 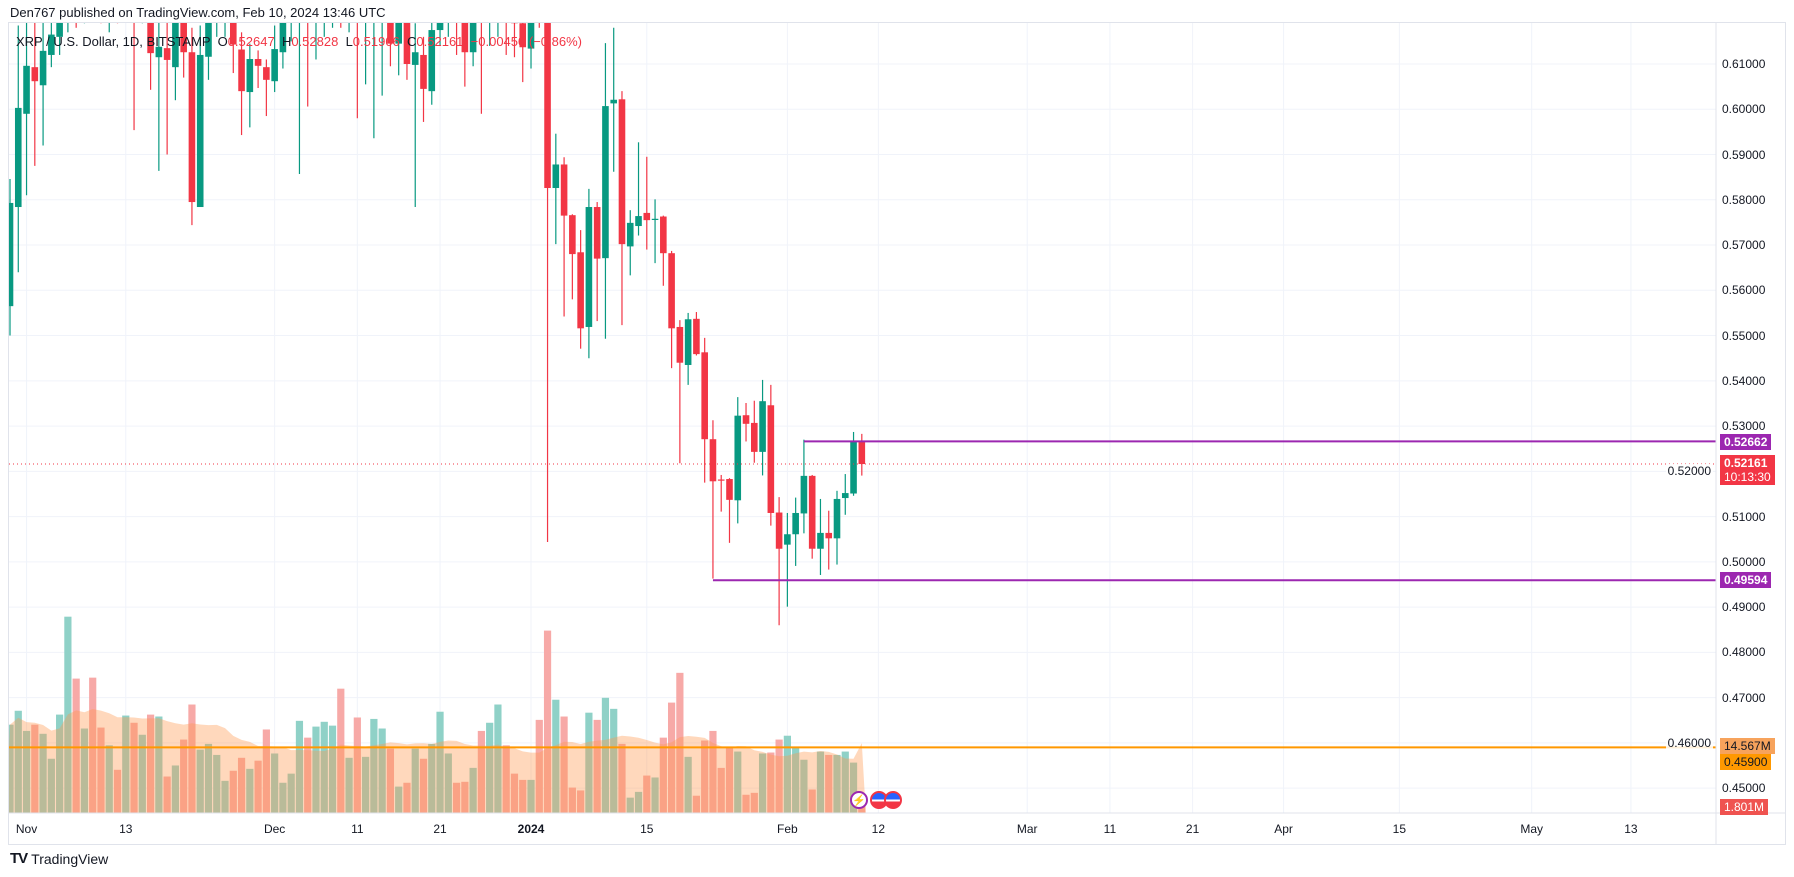 What do you see at coordinates (1744, 652) in the screenshot?
I see `price-tick-label: 0.48000` at bounding box center [1744, 652].